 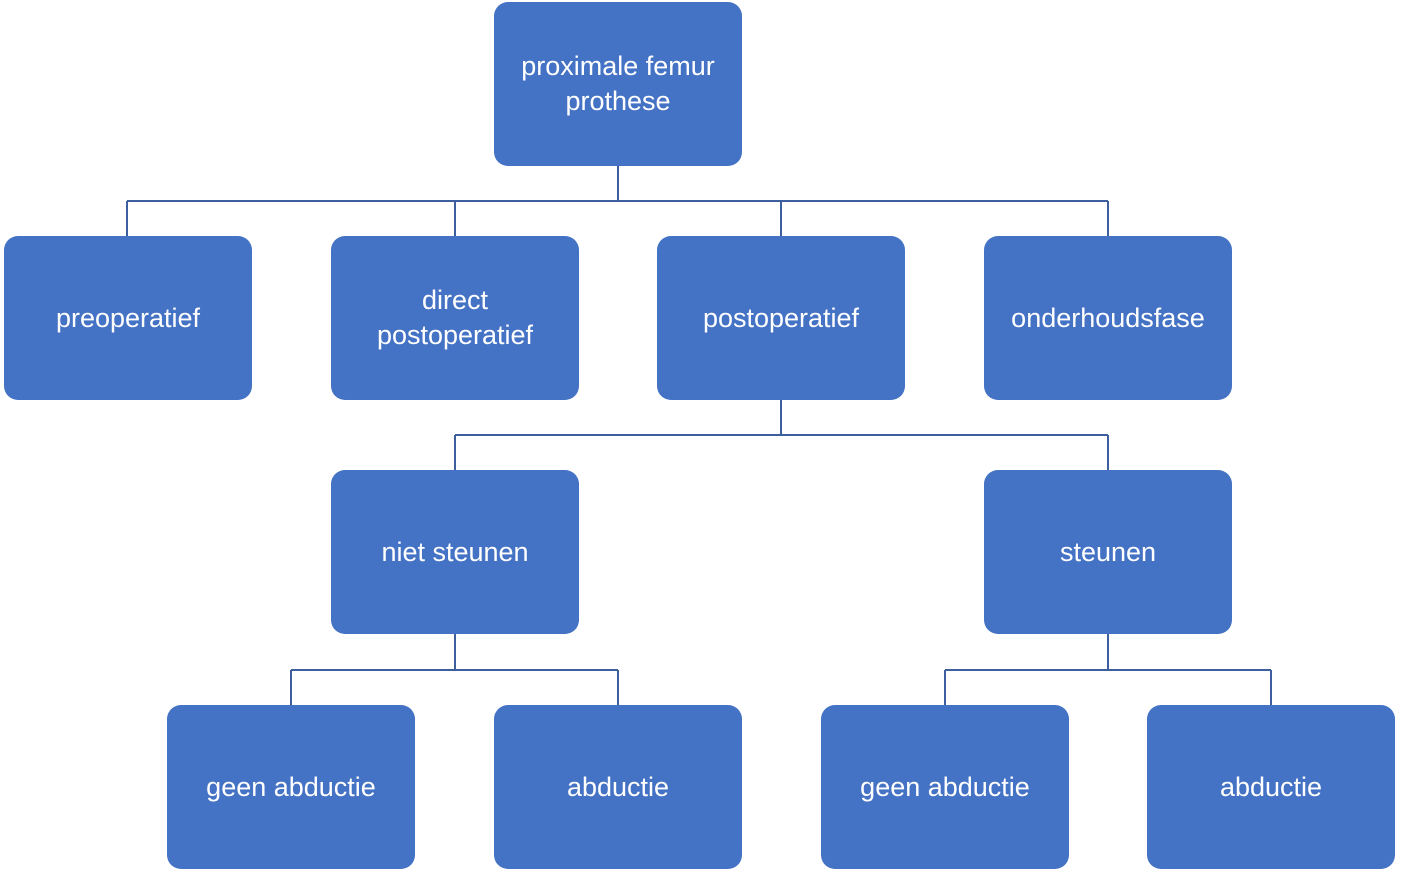 I want to click on node-direct-postoperatief: direct postoperatief, so click(x=455, y=318).